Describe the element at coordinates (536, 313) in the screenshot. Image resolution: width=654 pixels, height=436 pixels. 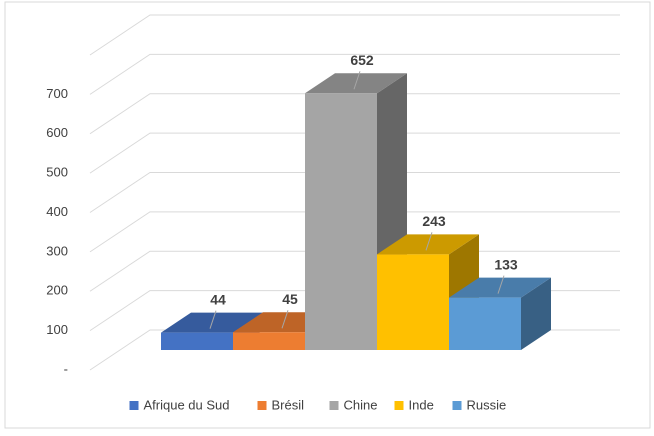
I see `bar-side` at that location.